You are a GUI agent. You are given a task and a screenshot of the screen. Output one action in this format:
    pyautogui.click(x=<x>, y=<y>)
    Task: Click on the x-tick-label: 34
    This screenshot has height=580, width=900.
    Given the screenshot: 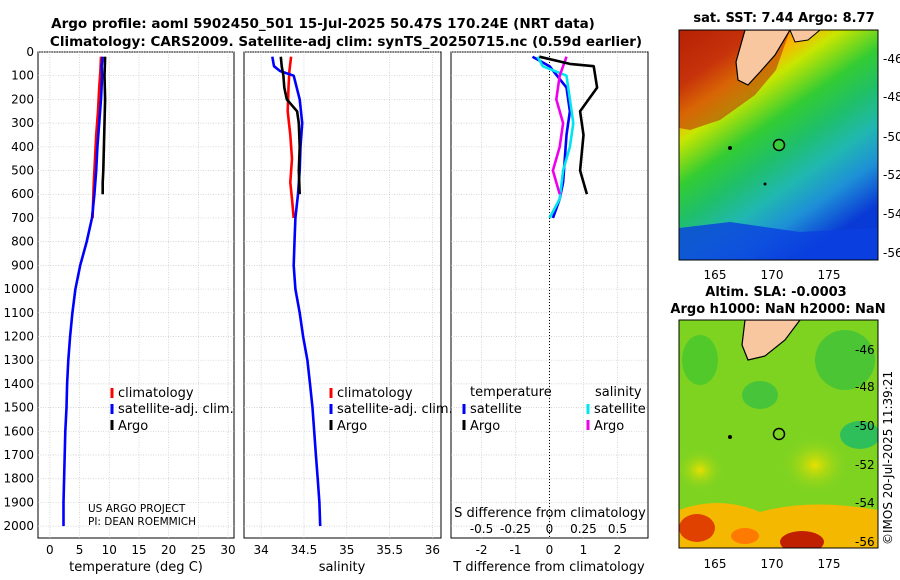 What is the action you would take?
    pyautogui.click(x=260, y=550)
    